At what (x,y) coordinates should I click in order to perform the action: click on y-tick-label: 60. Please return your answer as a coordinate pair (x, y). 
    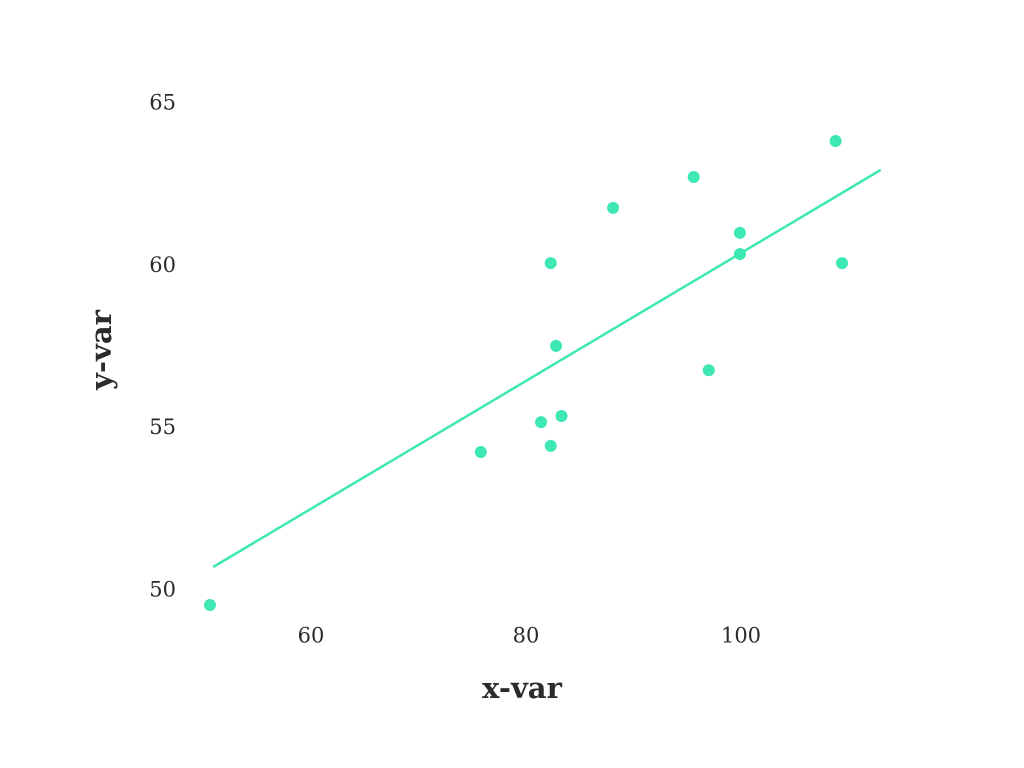
    Looking at the image, I should click on (162, 265).